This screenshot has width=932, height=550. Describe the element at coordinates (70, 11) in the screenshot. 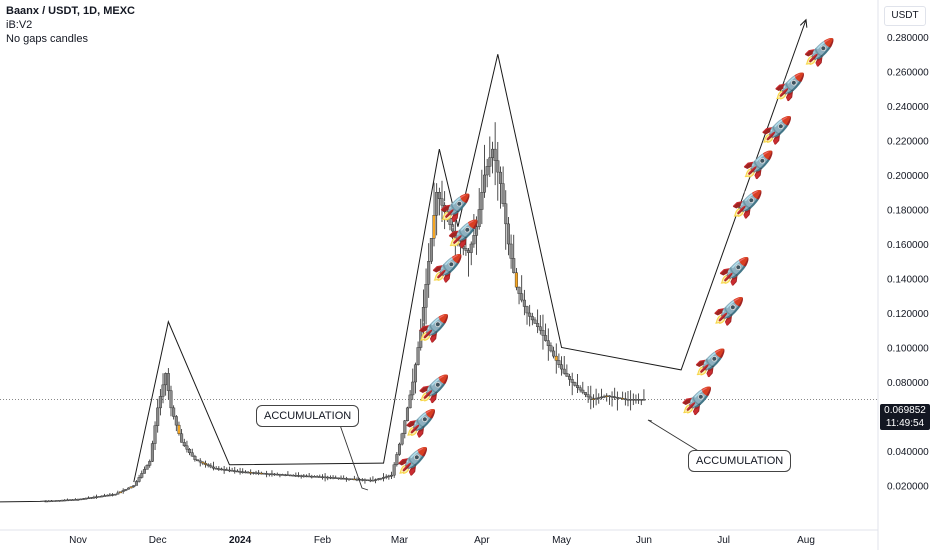

I see `symbol-title: Baanx / USDT, 1D, MEXC` at that location.